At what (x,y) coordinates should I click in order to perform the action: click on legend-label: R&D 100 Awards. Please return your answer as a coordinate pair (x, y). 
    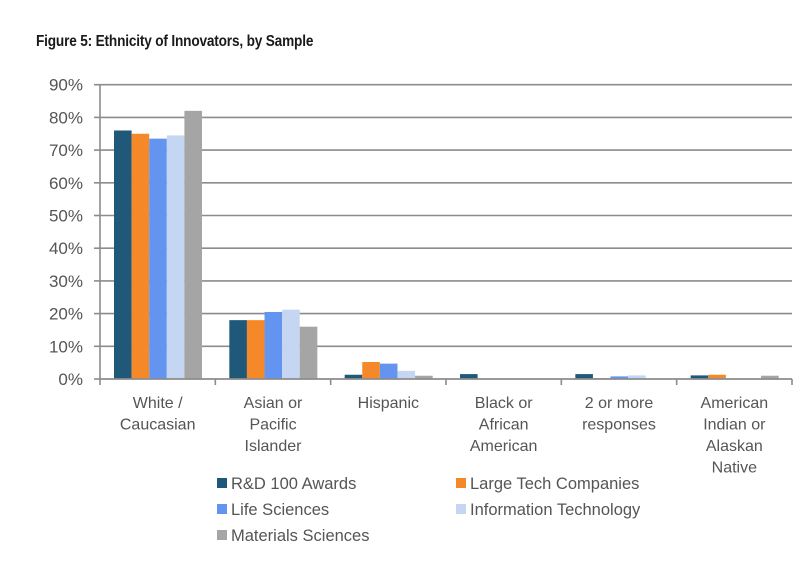
    Looking at the image, I should click on (293, 484).